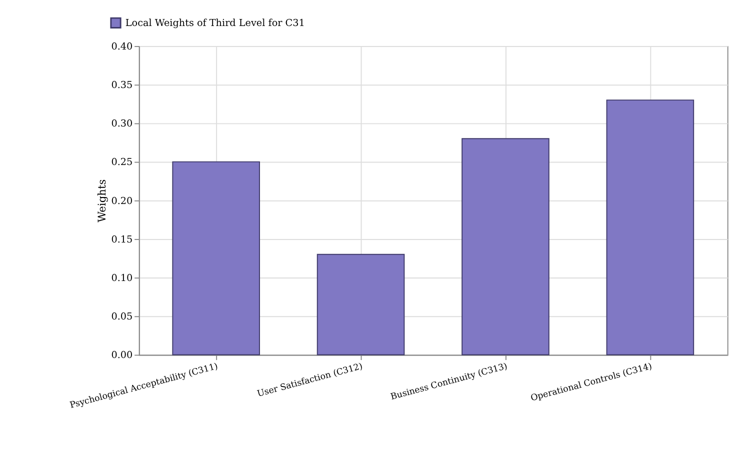 The height and width of the screenshot is (466, 737). What do you see at coordinates (215, 23) in the screenshot?
I see `legend-label: Local Weights of Third Level for C31` at bounding box center [215, 23].